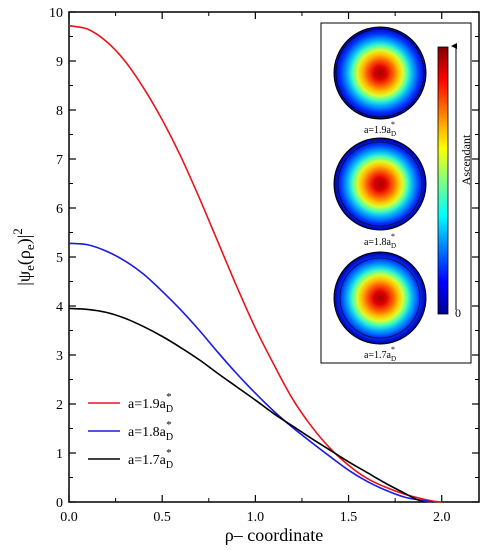  Describe the element at coordinates (150, 403) in the screenshot. I see `legend-label-1: a=1.9aD*` at that location.